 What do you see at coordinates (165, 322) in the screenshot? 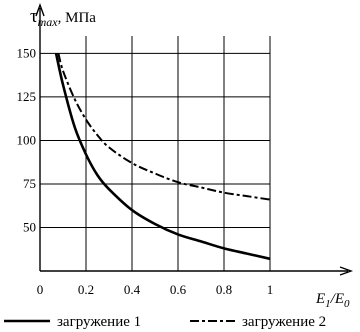
I see `legend: загружение 1 загружение 2` at bounding box center [165, 322].